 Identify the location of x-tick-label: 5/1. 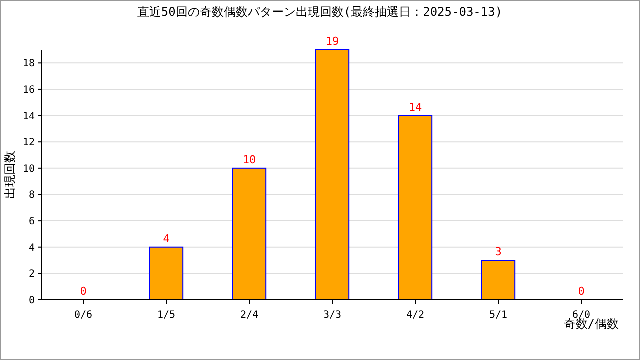
(498, 315).